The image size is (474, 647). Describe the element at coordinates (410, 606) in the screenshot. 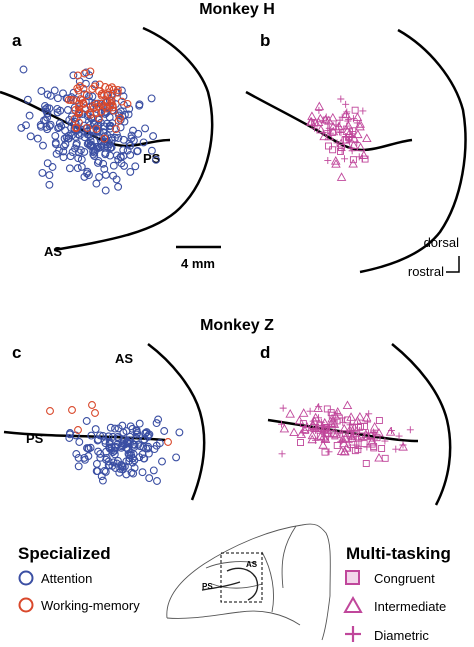

I see `legend-intermediate-label: Intermediate` at that location.